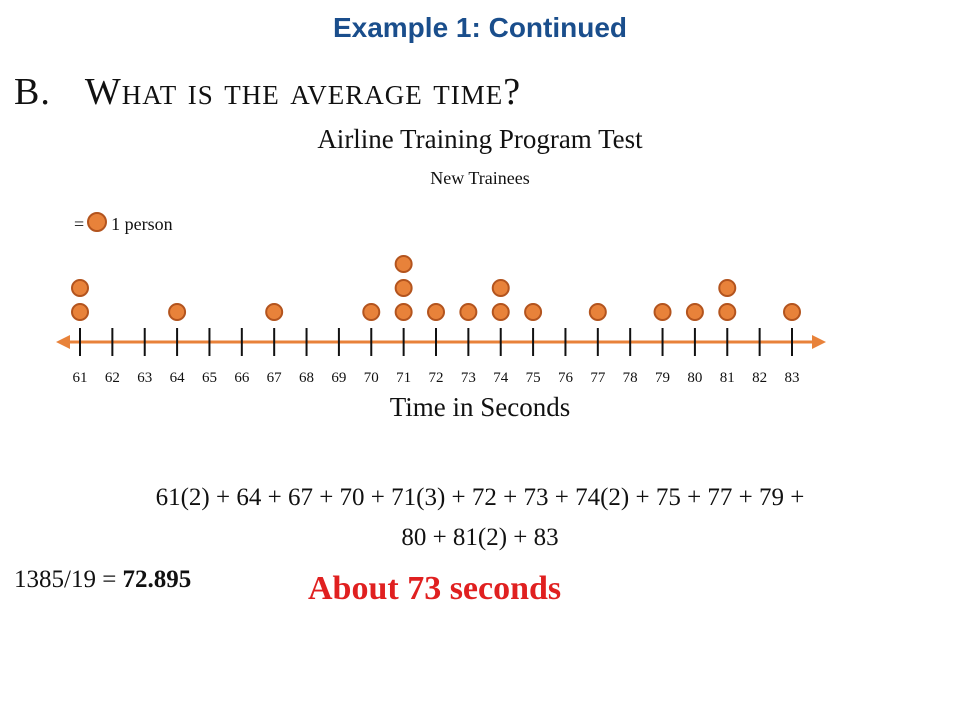 This screenshot has height=720, width=960. Describe the element at coordinates (480, 139) in the screenshot. I see `chart-title: Airline Training Program Test` at that location.